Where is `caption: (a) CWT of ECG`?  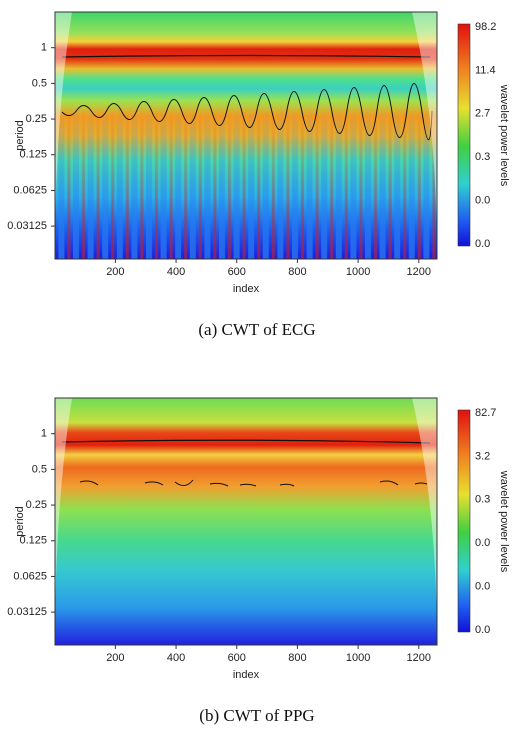
caption: (a) CWT of ECG is located at coordinates (256, 329).